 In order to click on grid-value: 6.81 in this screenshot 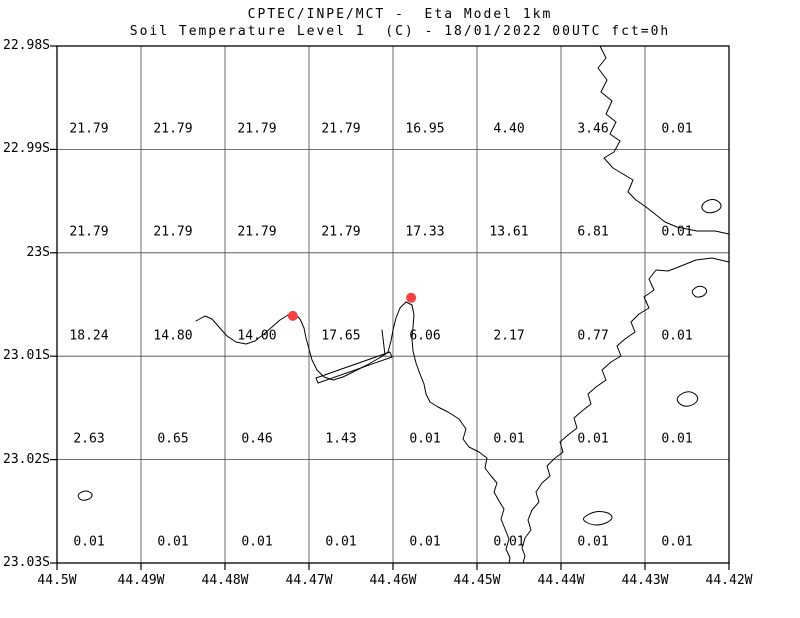, I will do `click(593, 232)`.